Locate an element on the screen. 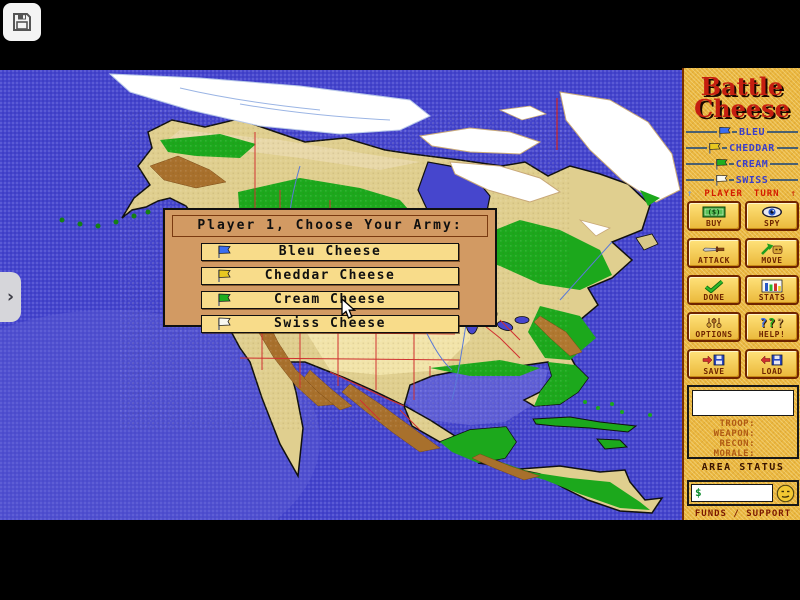 This screenshot has width=800, height=600. spy-button: SPY is located at coordinates (772, 216).